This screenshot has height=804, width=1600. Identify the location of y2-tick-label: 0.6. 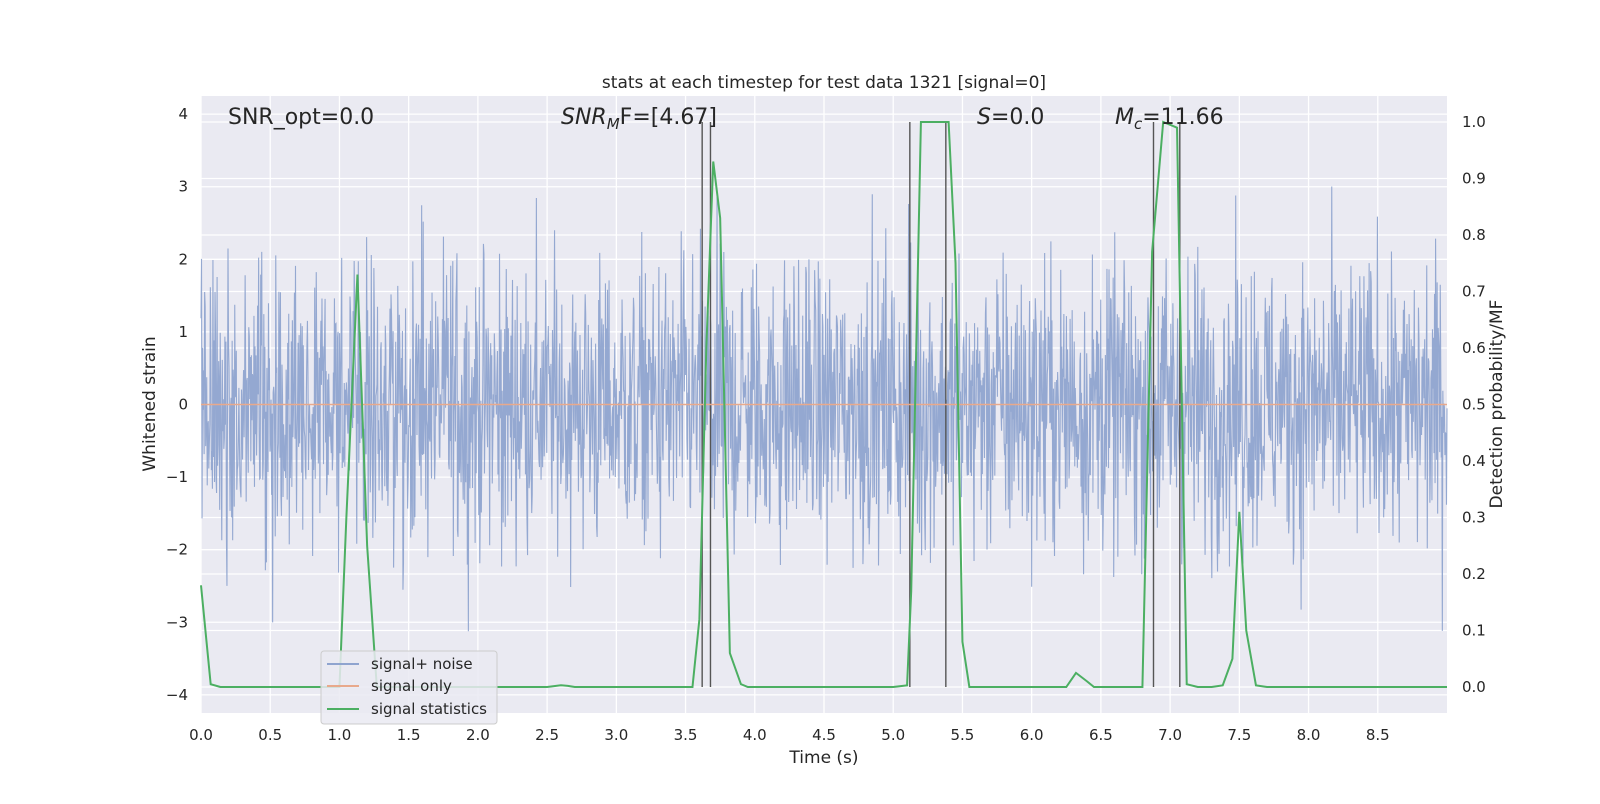
(1474, 348).